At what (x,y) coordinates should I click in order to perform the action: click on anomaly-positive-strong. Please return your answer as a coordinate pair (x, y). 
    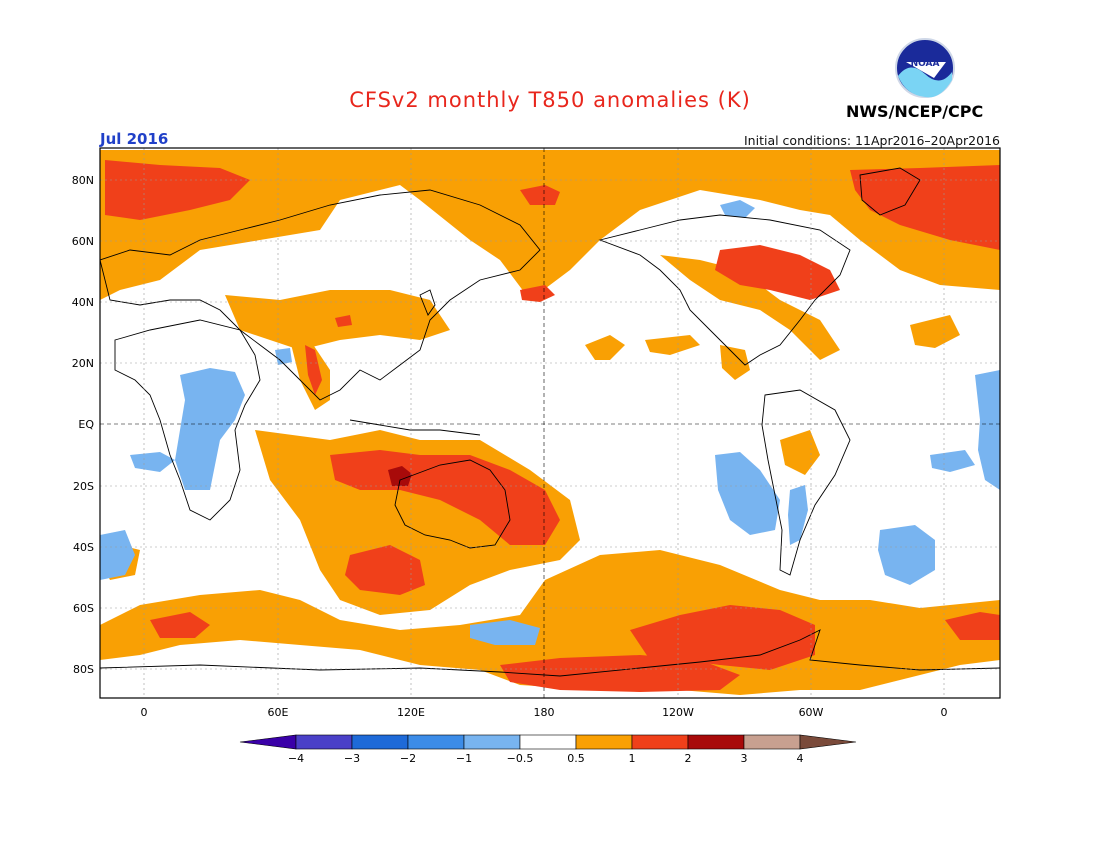
    Looking at the image, I should click on (400, 476).